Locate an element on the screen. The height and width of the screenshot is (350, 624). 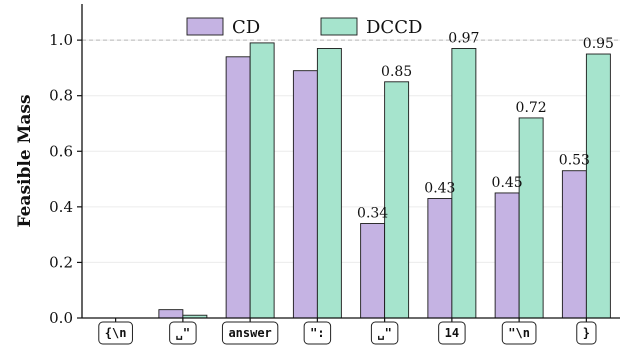
y-tick-label: 1.0 is located at coordinates (61, 40).